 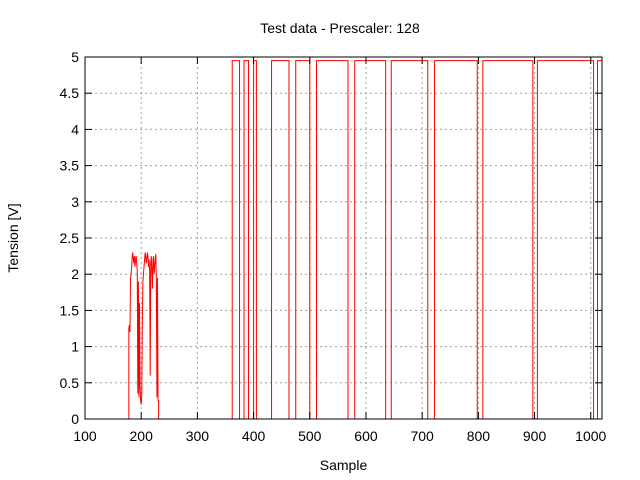 I want to click on y-tick-labels: 0 0.5 1 1.5 2 2.5 3 3.5 4 4.5 5, so click(x=70, y=238).